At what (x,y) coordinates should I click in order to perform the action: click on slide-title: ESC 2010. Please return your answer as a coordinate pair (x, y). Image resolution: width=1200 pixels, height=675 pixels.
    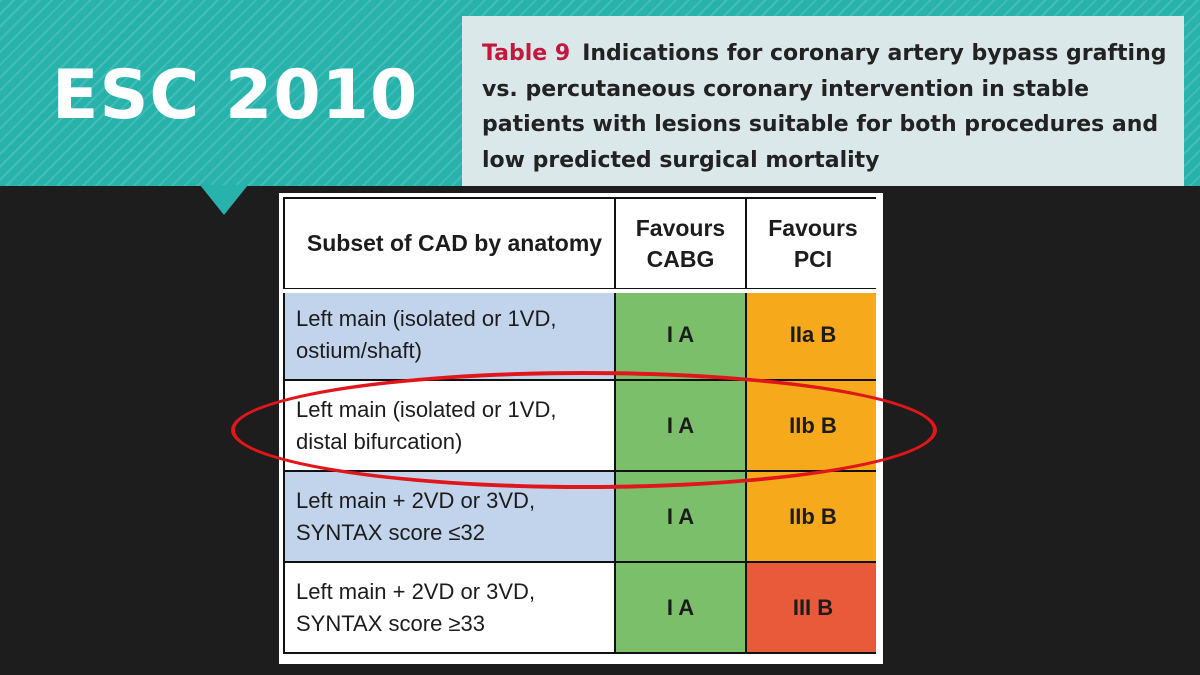
    Looking at the image, I should click on (235, 95).